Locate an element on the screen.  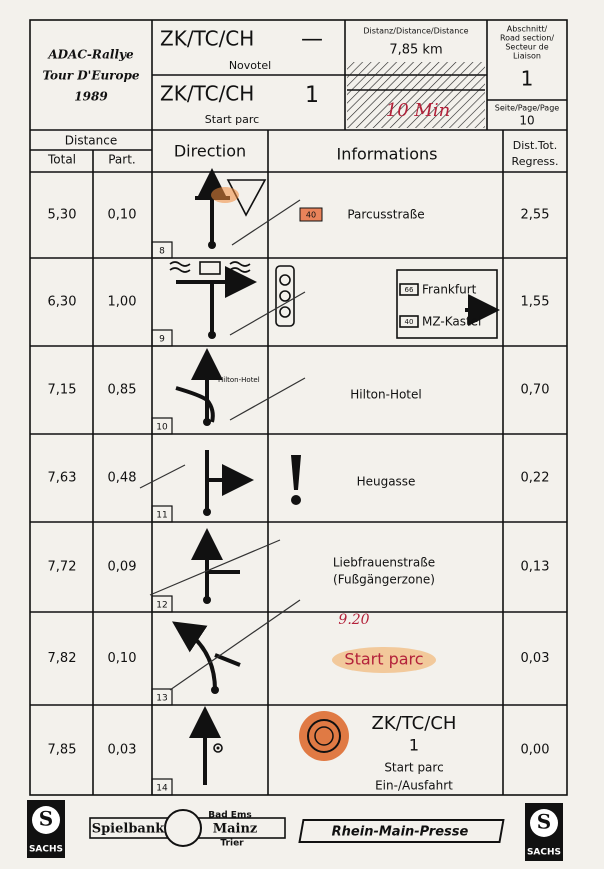
route-arrow is located at coordinates (194, 656).